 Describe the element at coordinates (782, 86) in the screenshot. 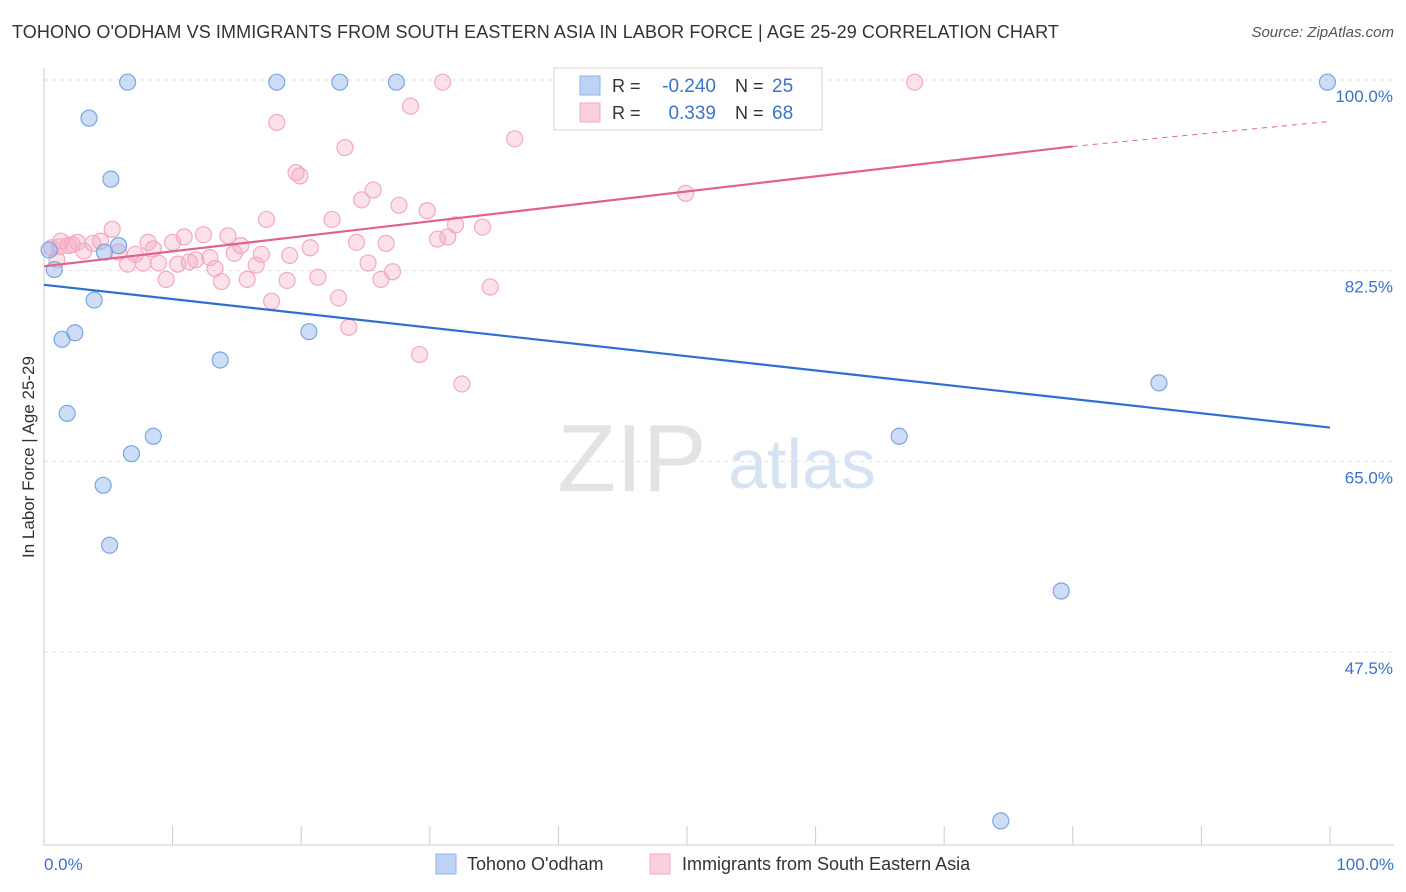

I see `stats-n-value-blue: 25` at that location.